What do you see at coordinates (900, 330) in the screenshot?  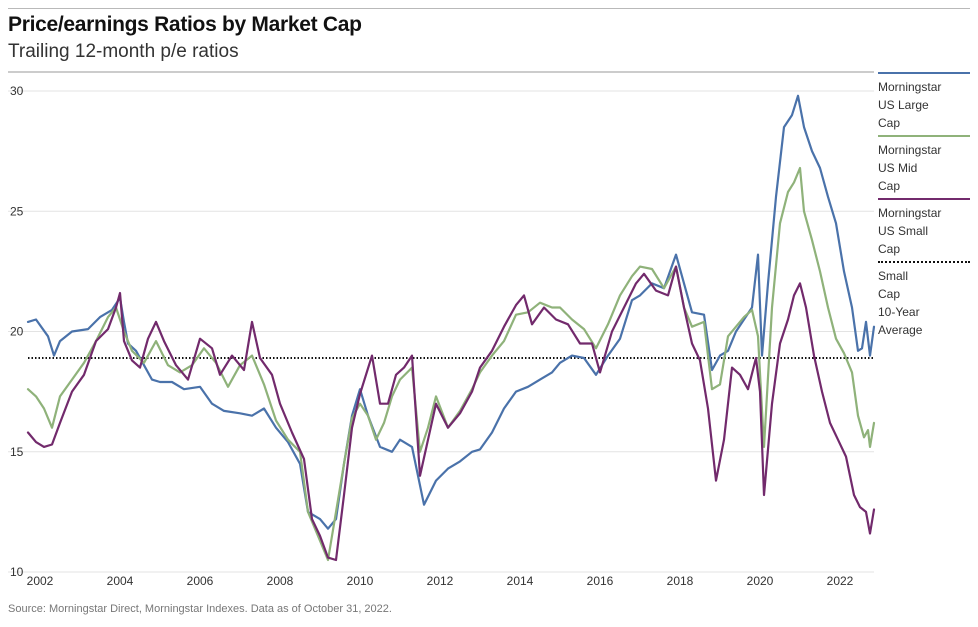 I see `legend-label-line: Average` at bounding box center [900, 330].